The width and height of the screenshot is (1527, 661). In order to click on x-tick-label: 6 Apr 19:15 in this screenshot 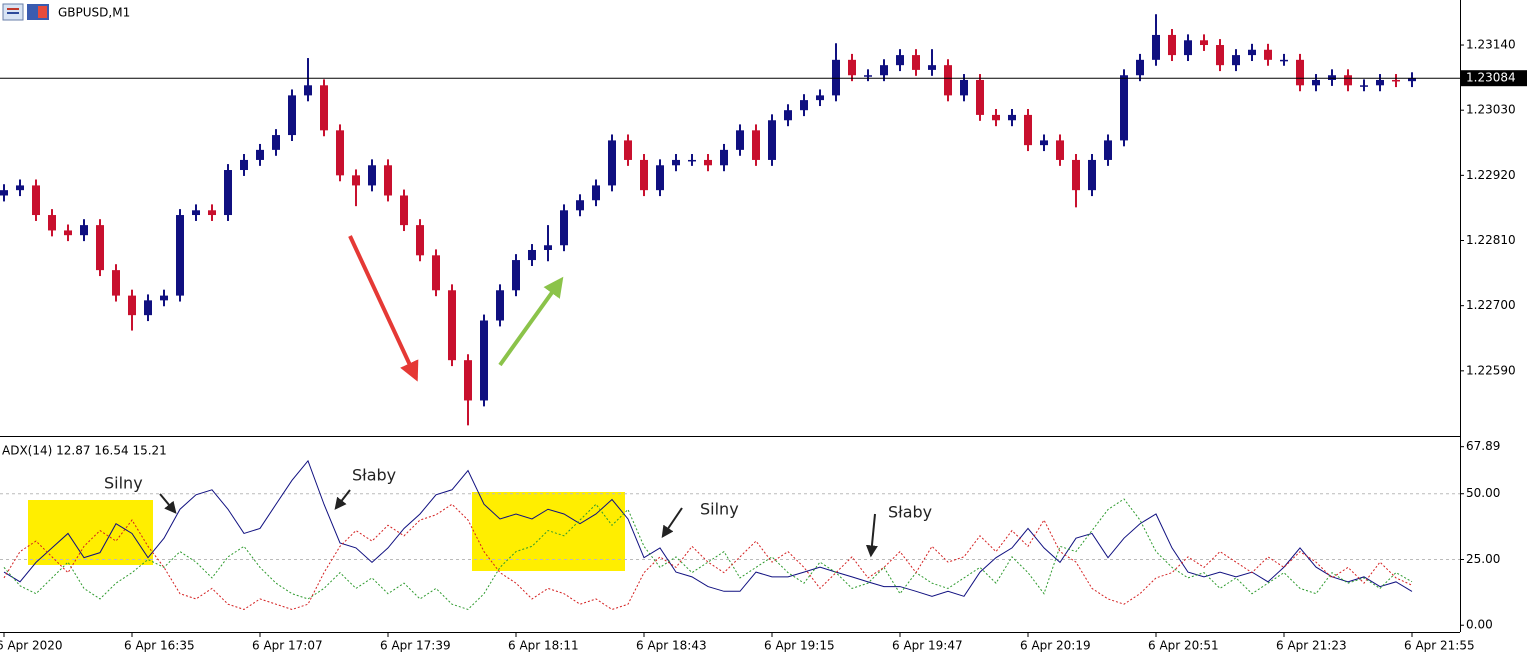, I will do `click(799, 646)`.